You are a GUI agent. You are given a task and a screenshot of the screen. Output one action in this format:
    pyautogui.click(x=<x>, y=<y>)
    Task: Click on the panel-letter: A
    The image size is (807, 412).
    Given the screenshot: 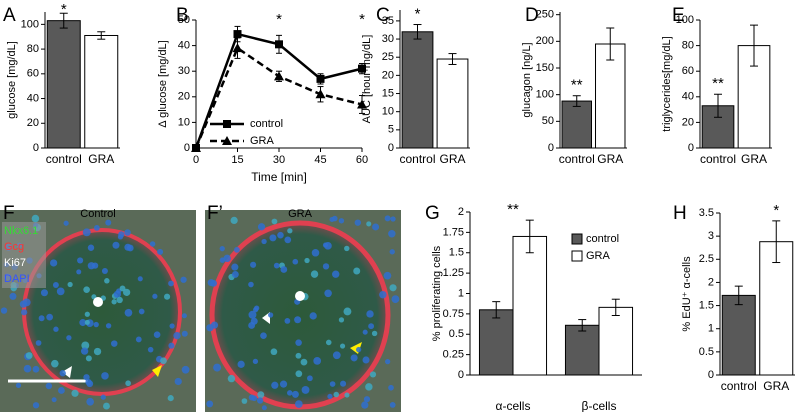 What is the action you would take?
    pyautogui.click(x=9, y=15)
    